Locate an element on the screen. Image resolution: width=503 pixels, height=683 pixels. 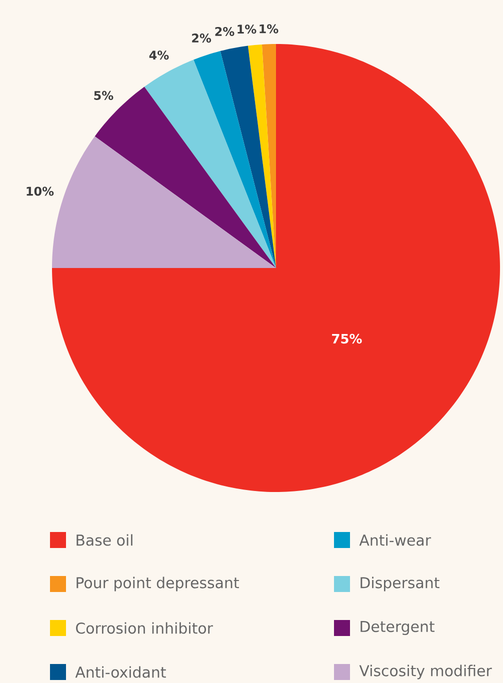
legend-label: Anti-oxidant is located at coordinates (120, 672).